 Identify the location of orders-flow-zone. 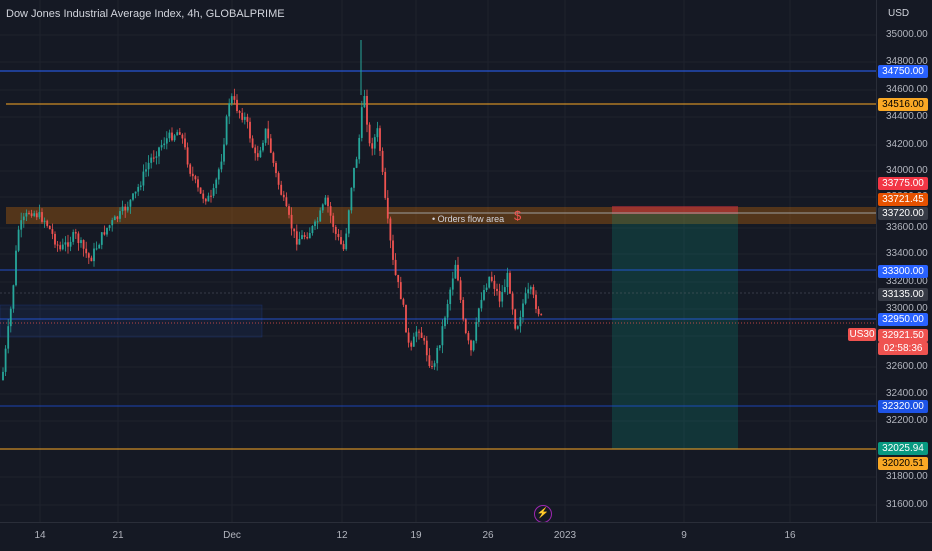
(441, 215).